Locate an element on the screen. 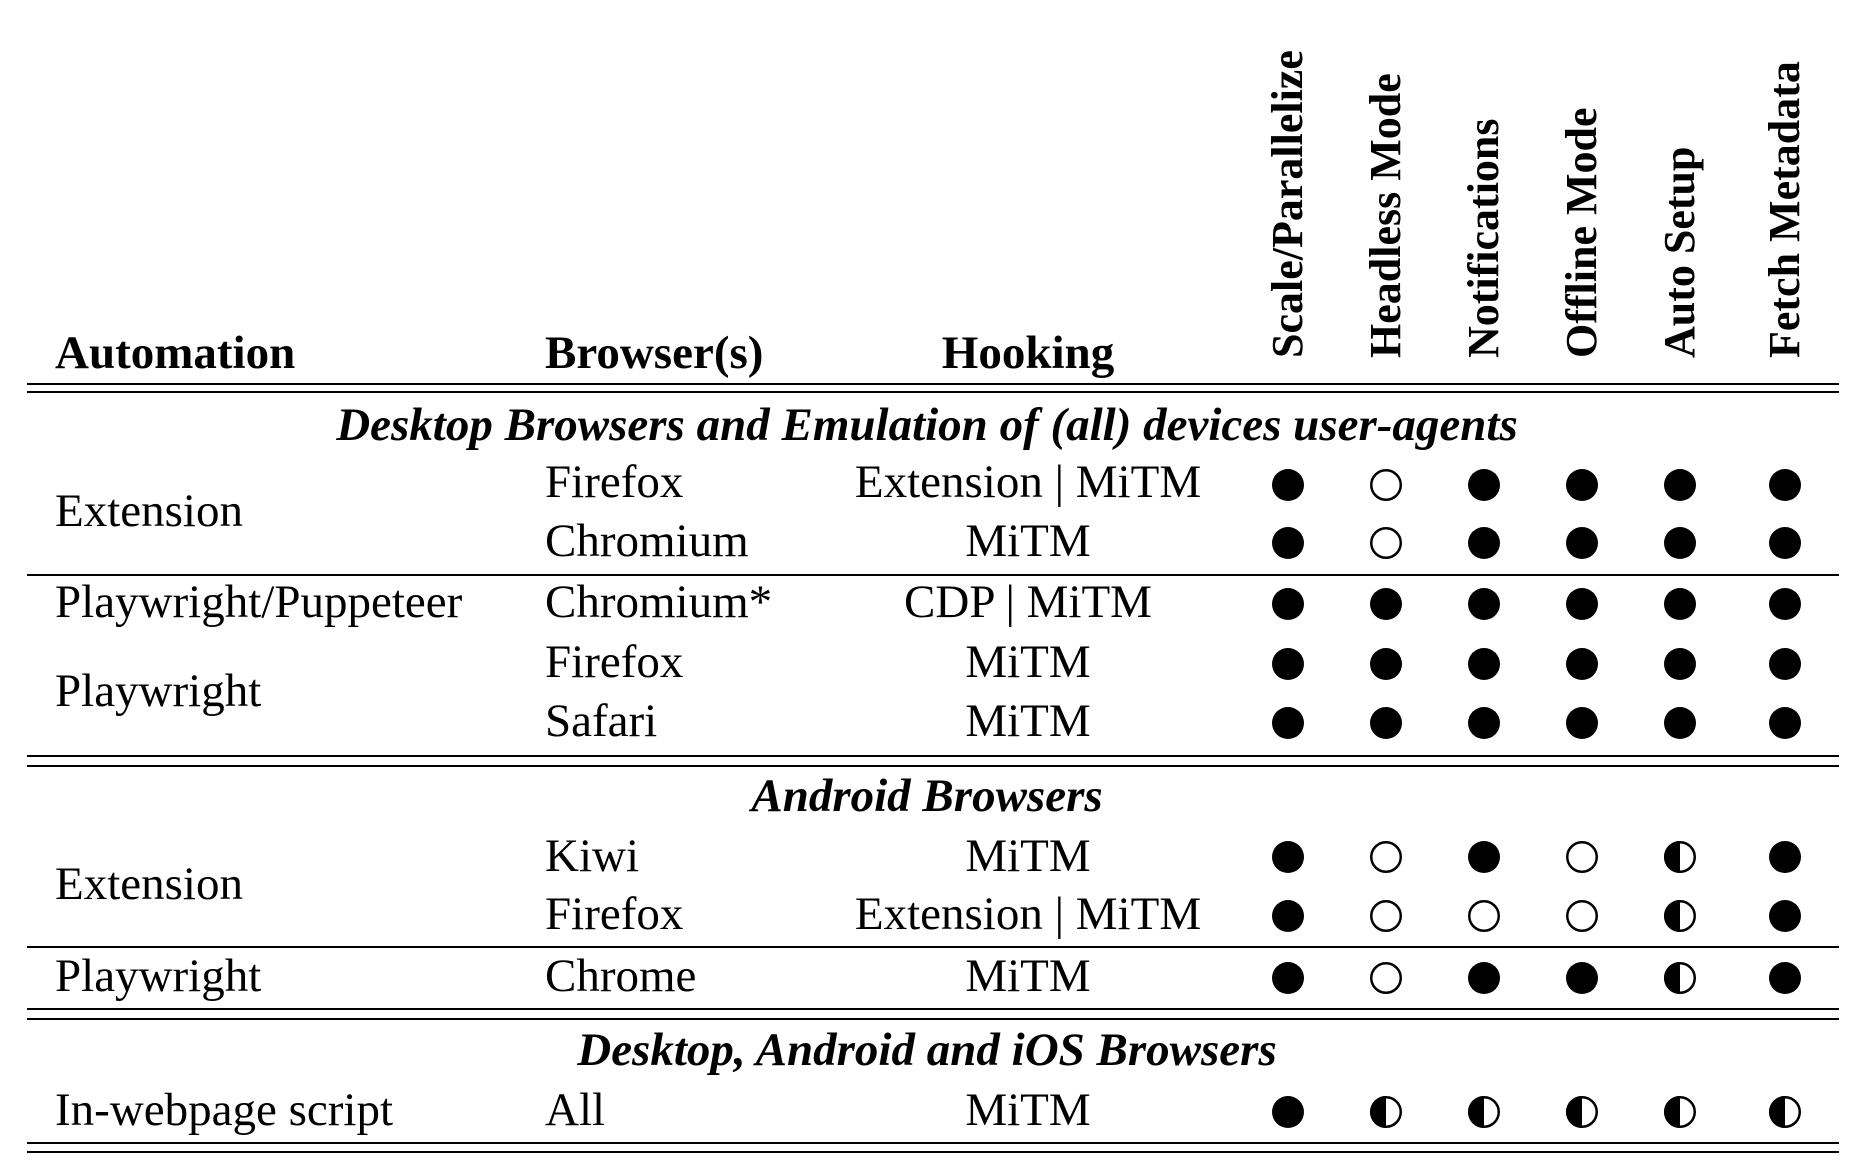 The height and width of the screenshot is (1166, 1854). browser-cell: Chrome is located at coordinates (621, 976).